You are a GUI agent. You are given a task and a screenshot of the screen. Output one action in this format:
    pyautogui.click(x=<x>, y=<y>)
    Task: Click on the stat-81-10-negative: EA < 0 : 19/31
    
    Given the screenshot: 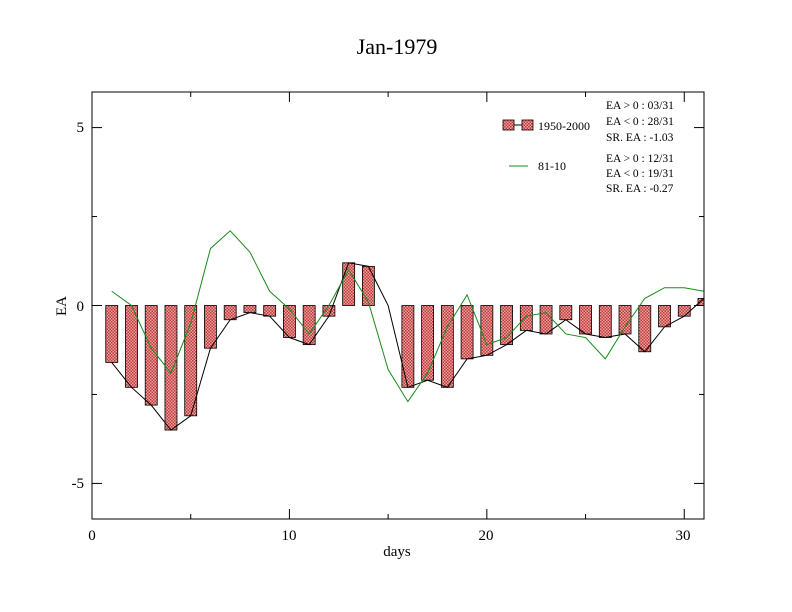 What is the action you would take?
    pyautogui.click(x=640, y=174)
    